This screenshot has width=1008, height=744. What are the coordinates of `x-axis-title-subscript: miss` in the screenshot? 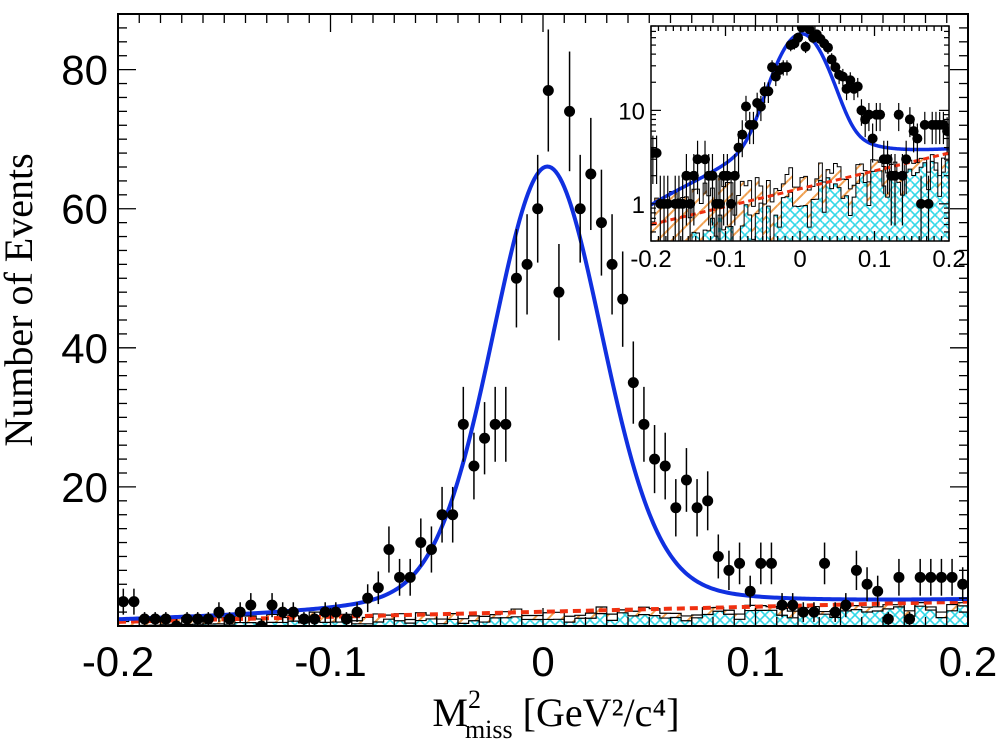 It's located at (489, 729).